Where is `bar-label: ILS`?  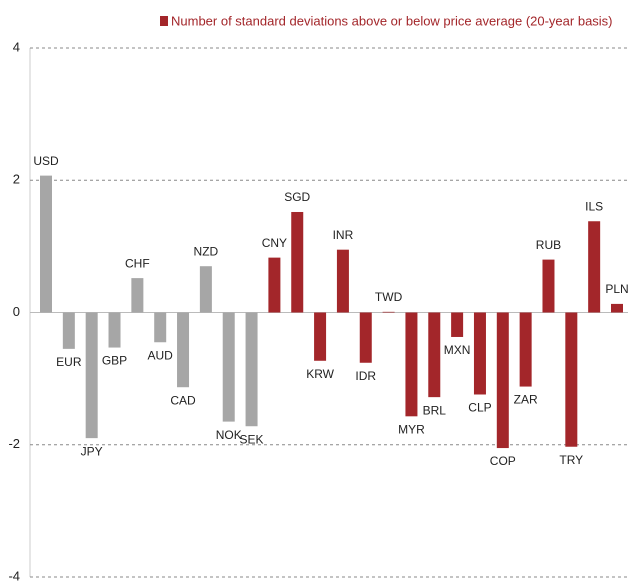 bar-label: ILS is located at coordinates (594, 206).